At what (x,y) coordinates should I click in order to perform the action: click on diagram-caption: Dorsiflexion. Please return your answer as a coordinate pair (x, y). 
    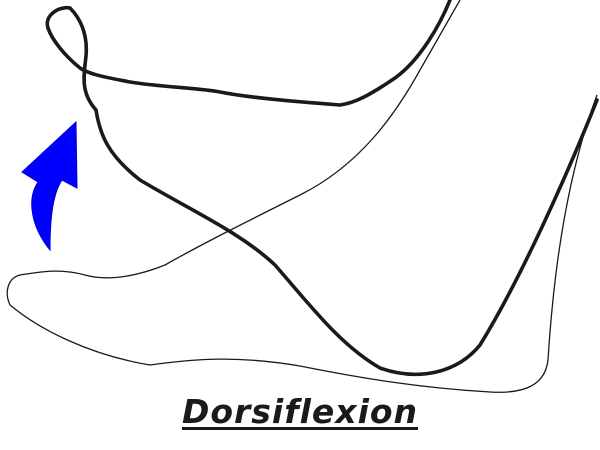
    Looking at the image, I should click on (300, 411).